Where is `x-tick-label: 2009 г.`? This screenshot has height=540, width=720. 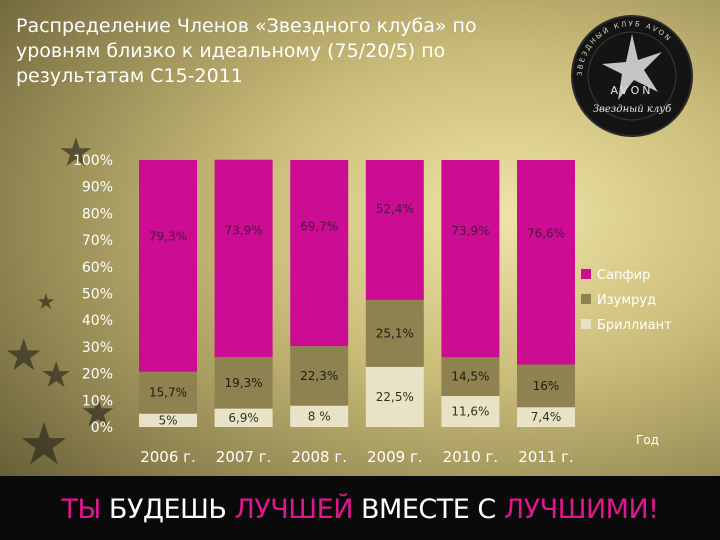
x-tick-label: 2009 г. is located at coordinates (395, 457).